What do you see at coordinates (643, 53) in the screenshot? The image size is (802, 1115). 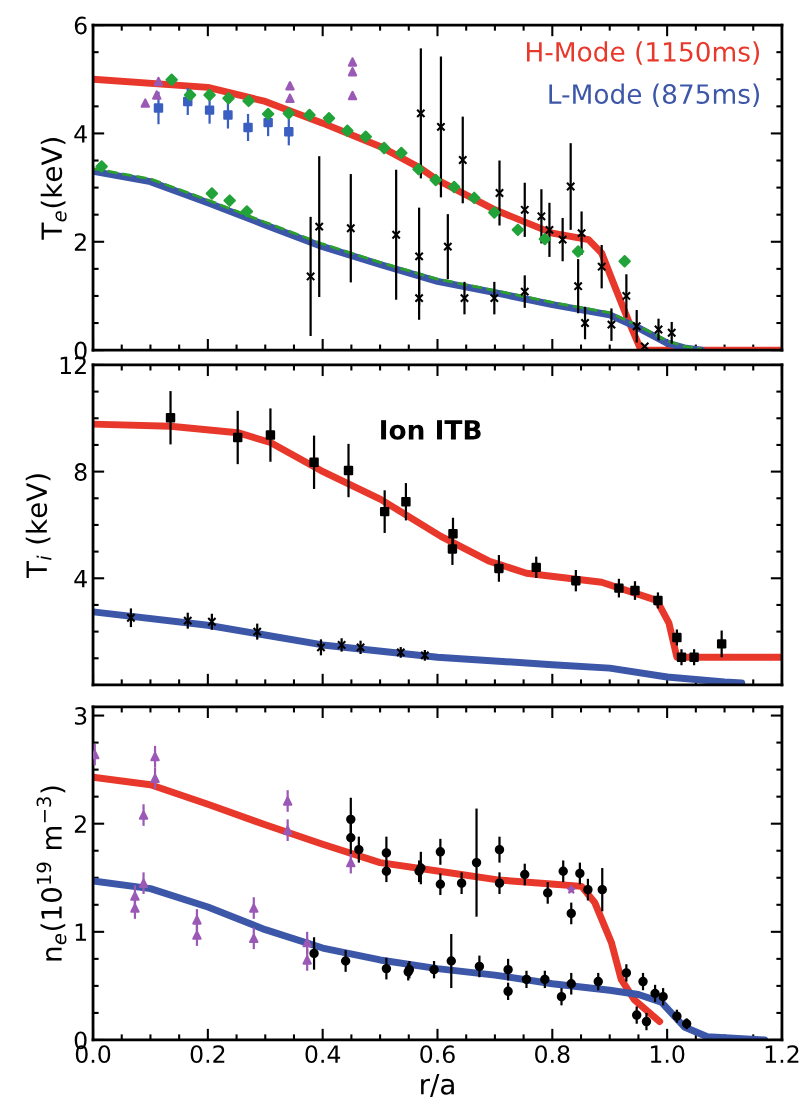 I see `text: H-Mode (1150ms)` at bounding box center [643, 53].